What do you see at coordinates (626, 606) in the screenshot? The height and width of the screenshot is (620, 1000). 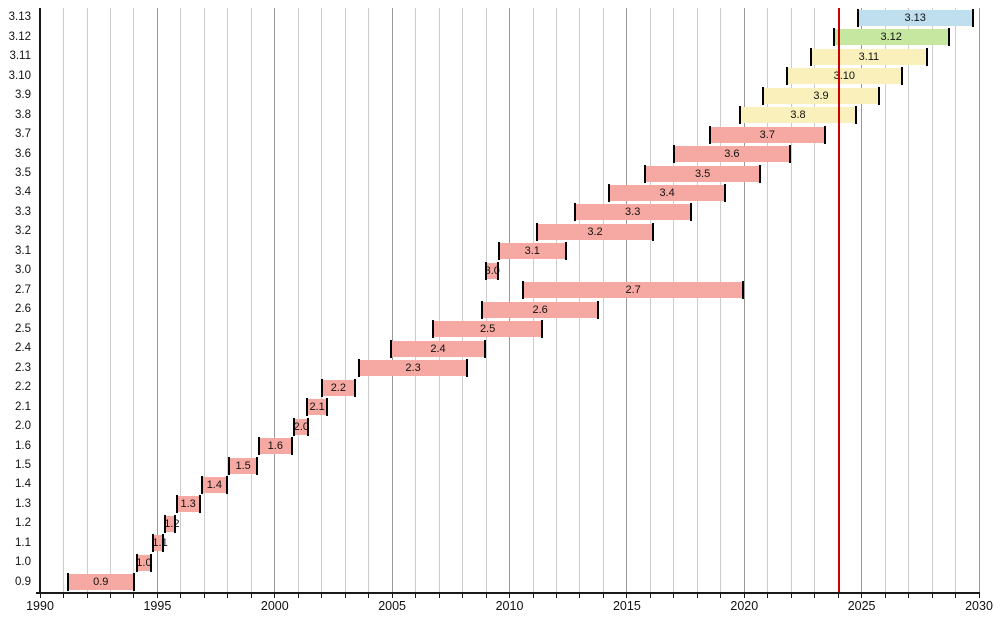 I see `x-axis-tick-label: 2015` at bounding box center [626, 606].